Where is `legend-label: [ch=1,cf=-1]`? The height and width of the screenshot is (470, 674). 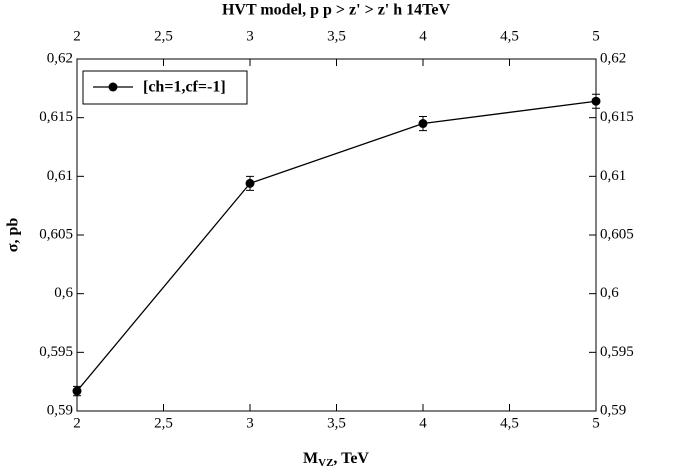
legend-label: [ch=1,cf=-1] is located at coordinates (184, 87).